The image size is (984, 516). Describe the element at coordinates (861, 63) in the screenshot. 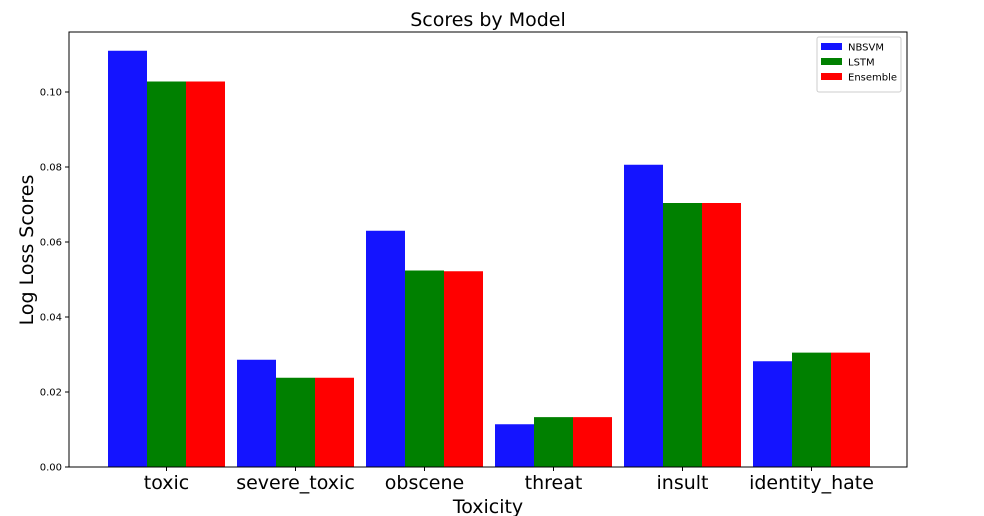

I see `legend-label-lstm: LSTM` at that location.